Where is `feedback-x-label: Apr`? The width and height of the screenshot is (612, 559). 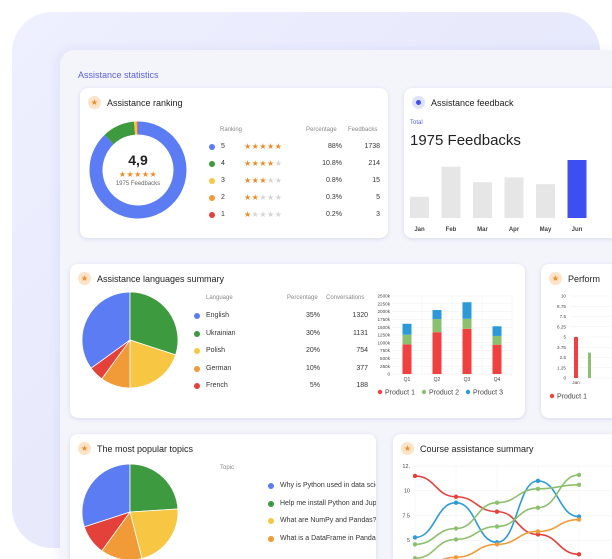 feedback-x-label: Apr is located at coordinates (514, 230).